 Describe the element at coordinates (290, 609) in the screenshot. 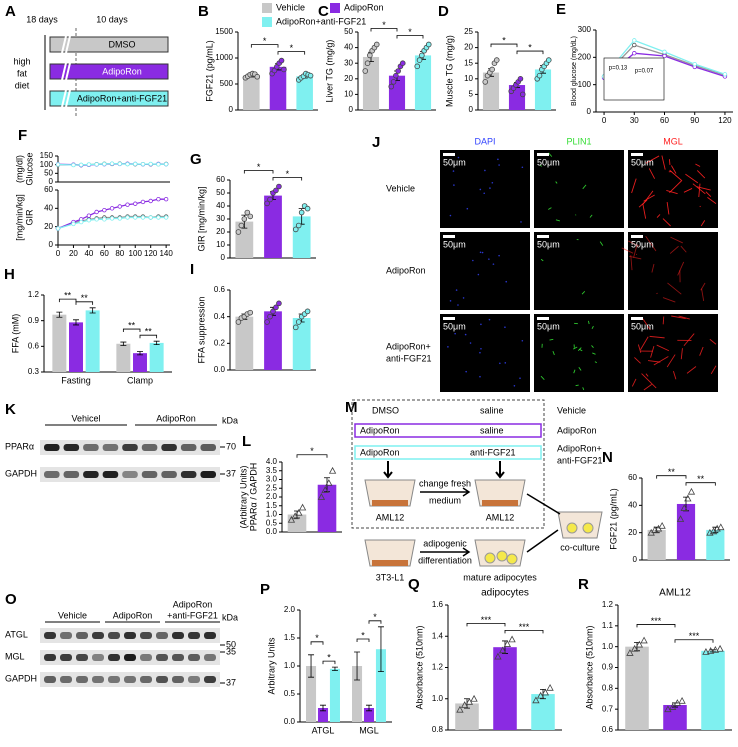

I see `y-tick-label: 2.0` at that location.